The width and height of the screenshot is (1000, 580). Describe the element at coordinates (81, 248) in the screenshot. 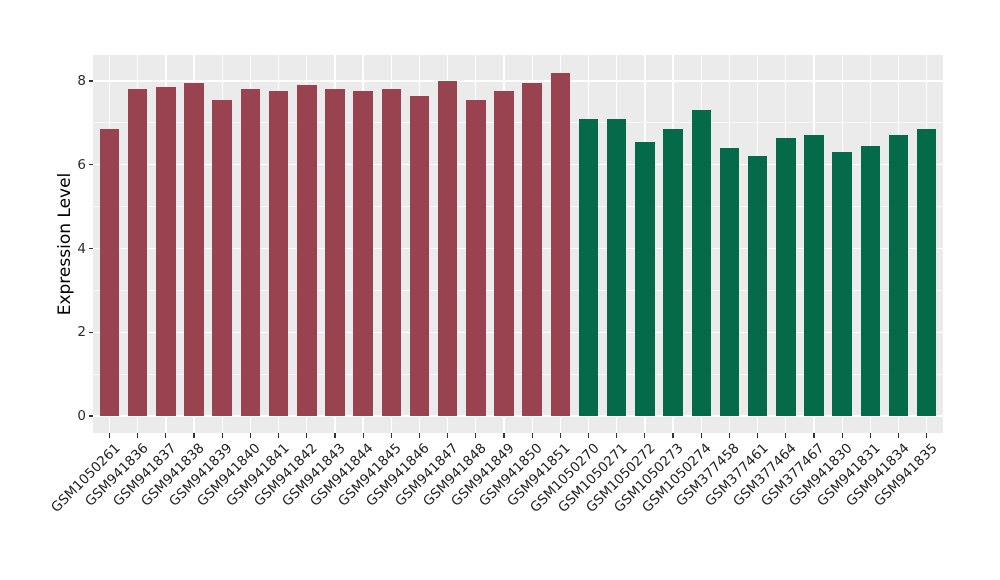

I see `y-tick-label: 4` at that location.